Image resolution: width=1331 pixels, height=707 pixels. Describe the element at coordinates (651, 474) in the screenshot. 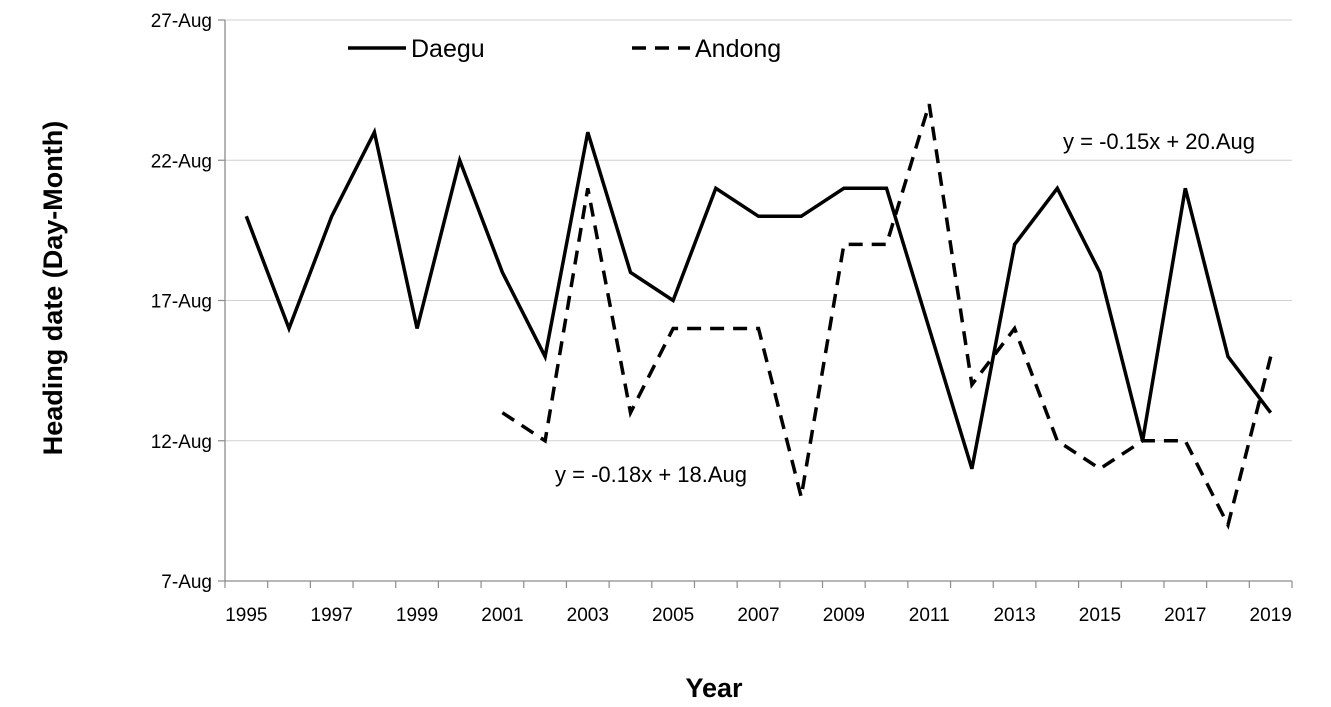

I see `trendline-equation-andong: y = -0.18x + 18.Aug` at that location.